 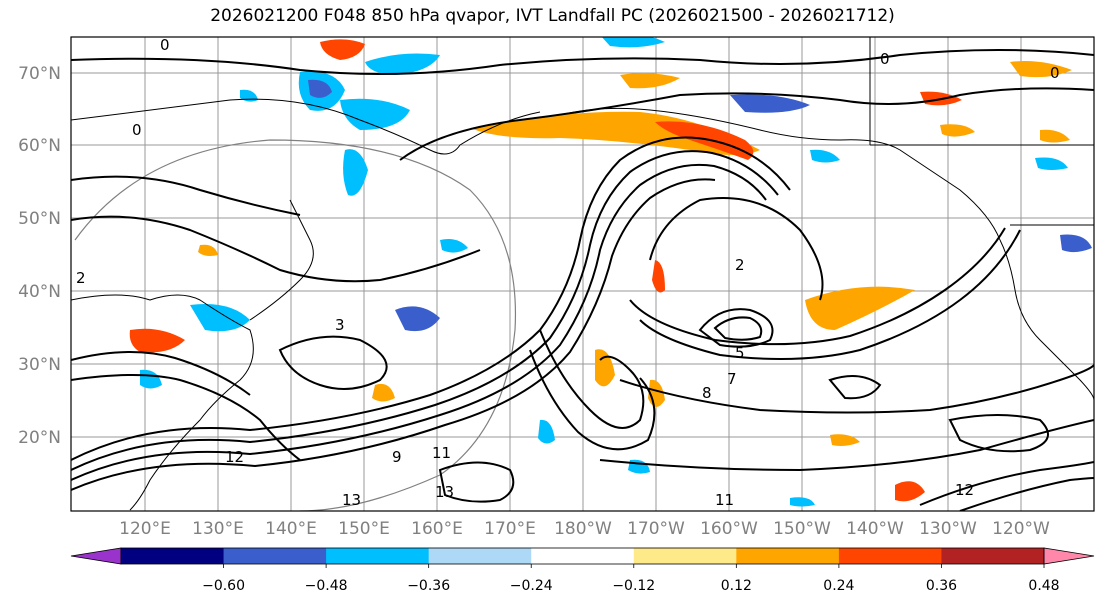 What do you see at coordinates (437, 529) in the screenshot?
I see `longitude-label: 160°E` at bounding box center [437, 529].